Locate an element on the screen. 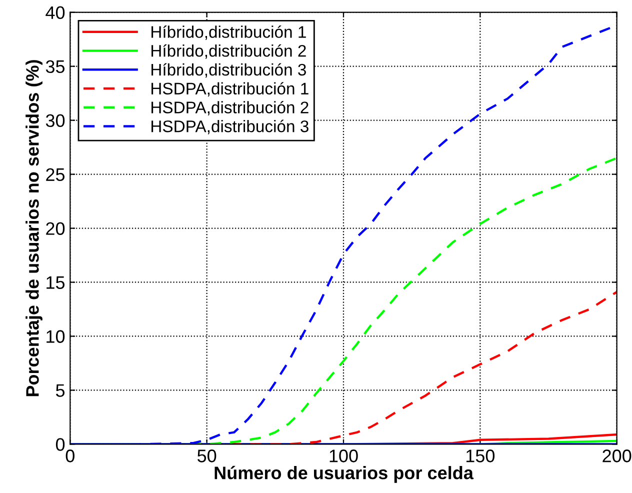 Image resolution: width=632 pixels, height=493 pixels. legend-label: HSDPA,distribución 2 is located at coordinates (230, 108).